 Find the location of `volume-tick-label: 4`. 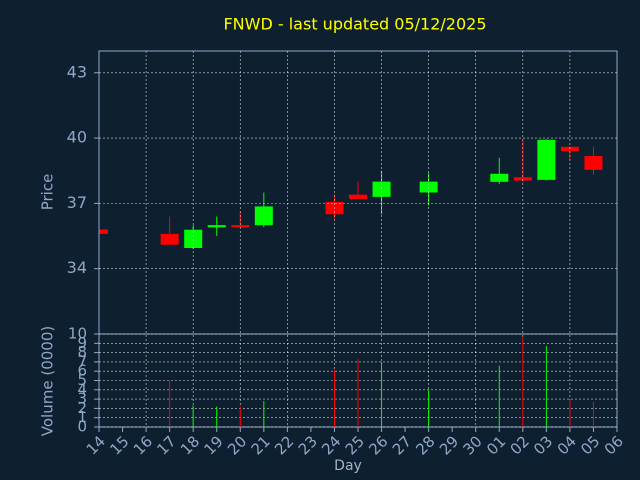

volume-tick-label: 4 is located at coordinates (82, 389).